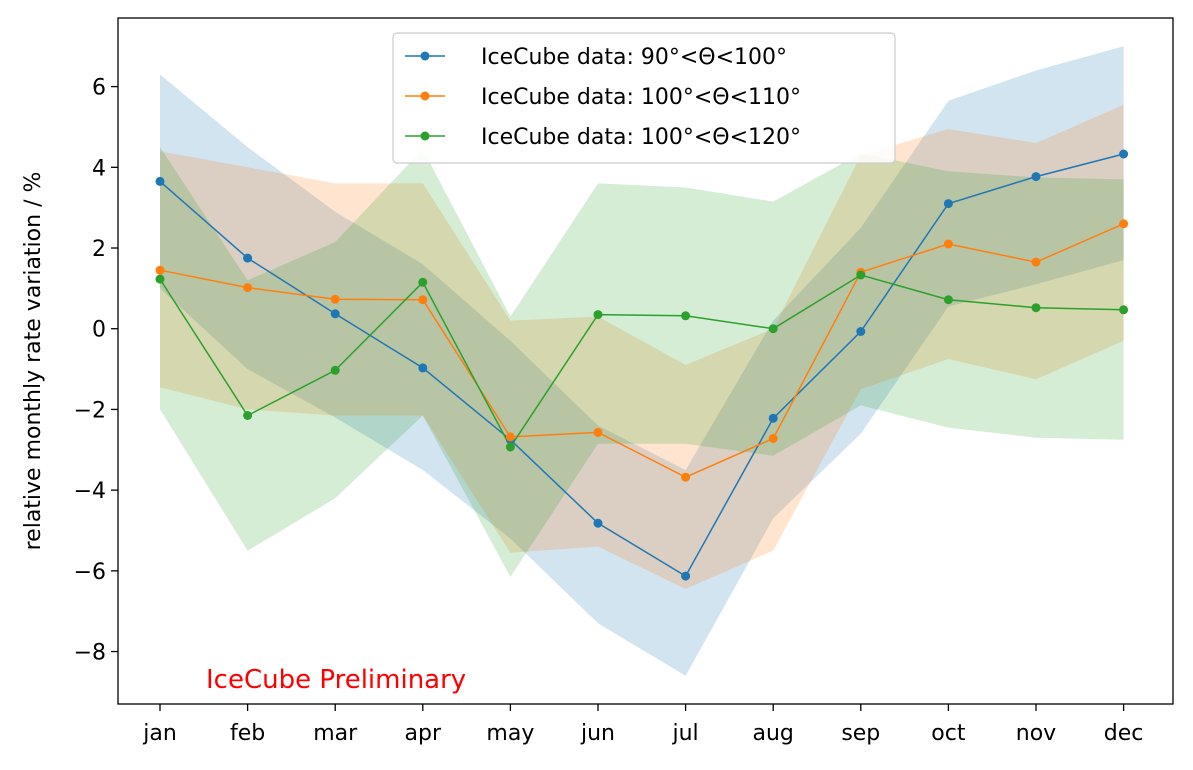  Describe the element at coordinates (686, 316) in the screenshot. I see `point-series-3-jul` at that location.